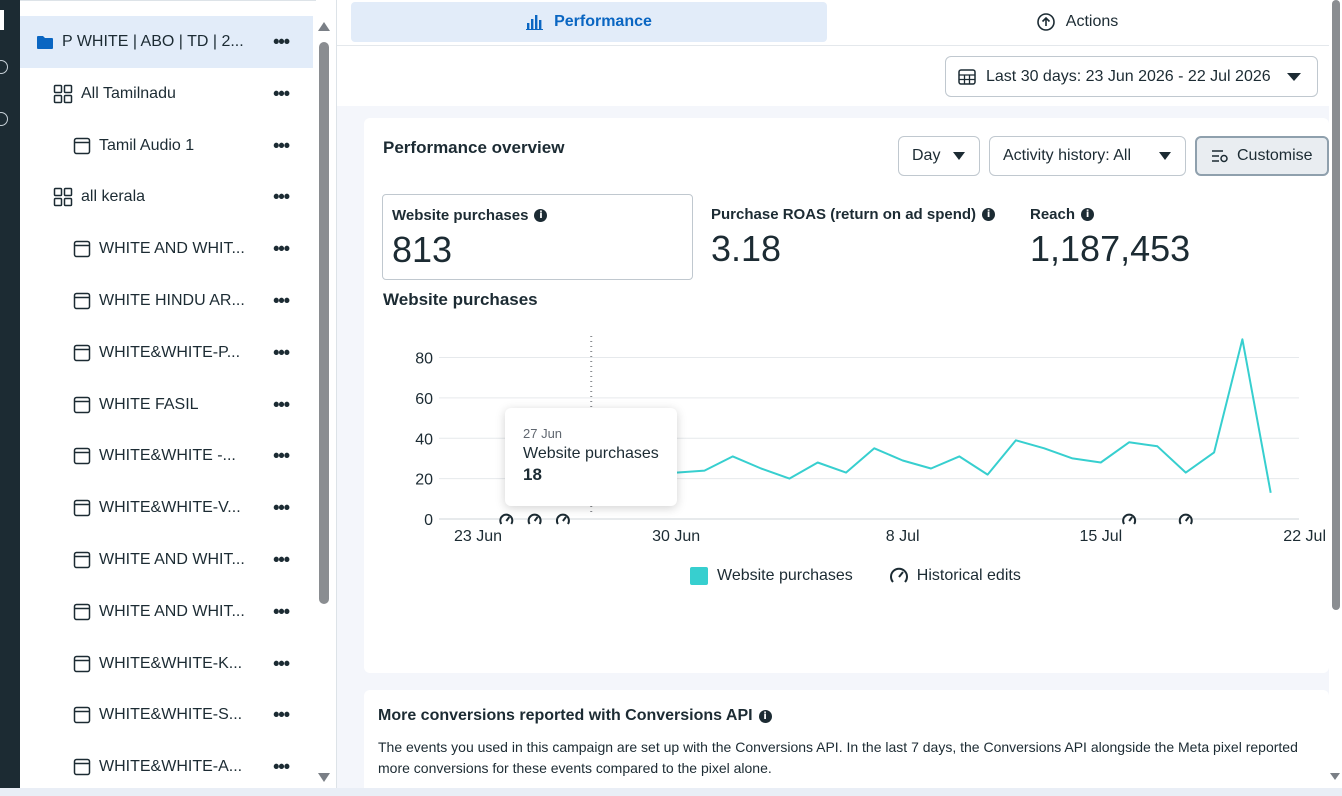 Image resolution: width=1342 pixels, height=796 pixels. Describe the element at coordinates (676, 536) in the screenshot. I see `x-tick-label: 30 Jun` at that location.